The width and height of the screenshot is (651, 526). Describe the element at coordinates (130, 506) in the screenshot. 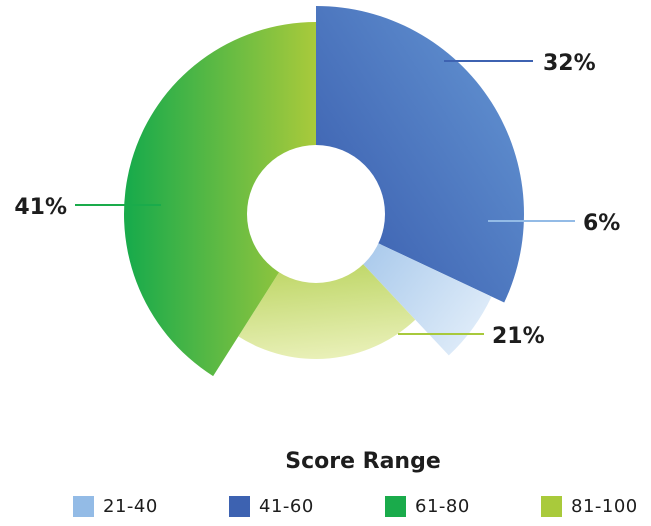

I see `legend-label-21-40: 21-40` at that location.